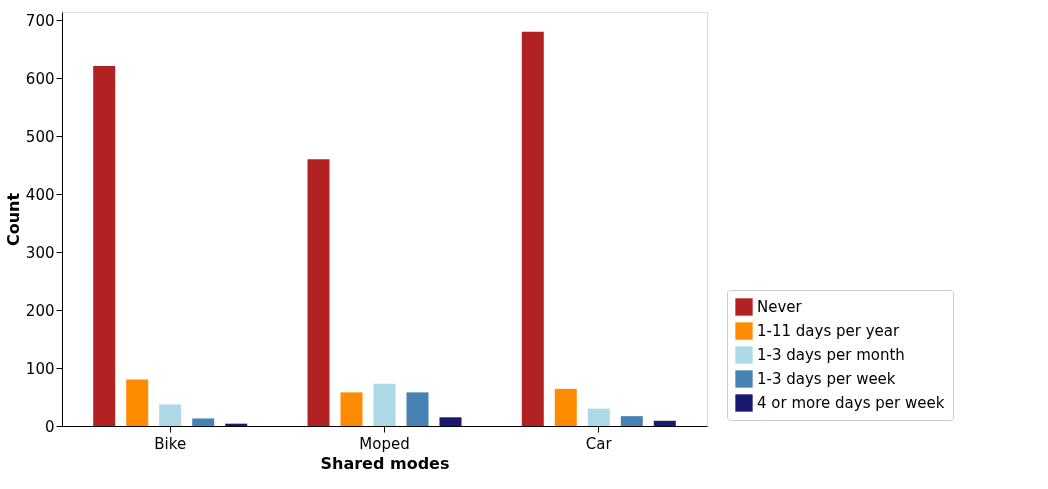 This screenshot has width=1048, height=489. What do you see at coordinates (40, 252) in the screenshot?
I see `y-tick-label: 300` at bounding box center [40, 252].